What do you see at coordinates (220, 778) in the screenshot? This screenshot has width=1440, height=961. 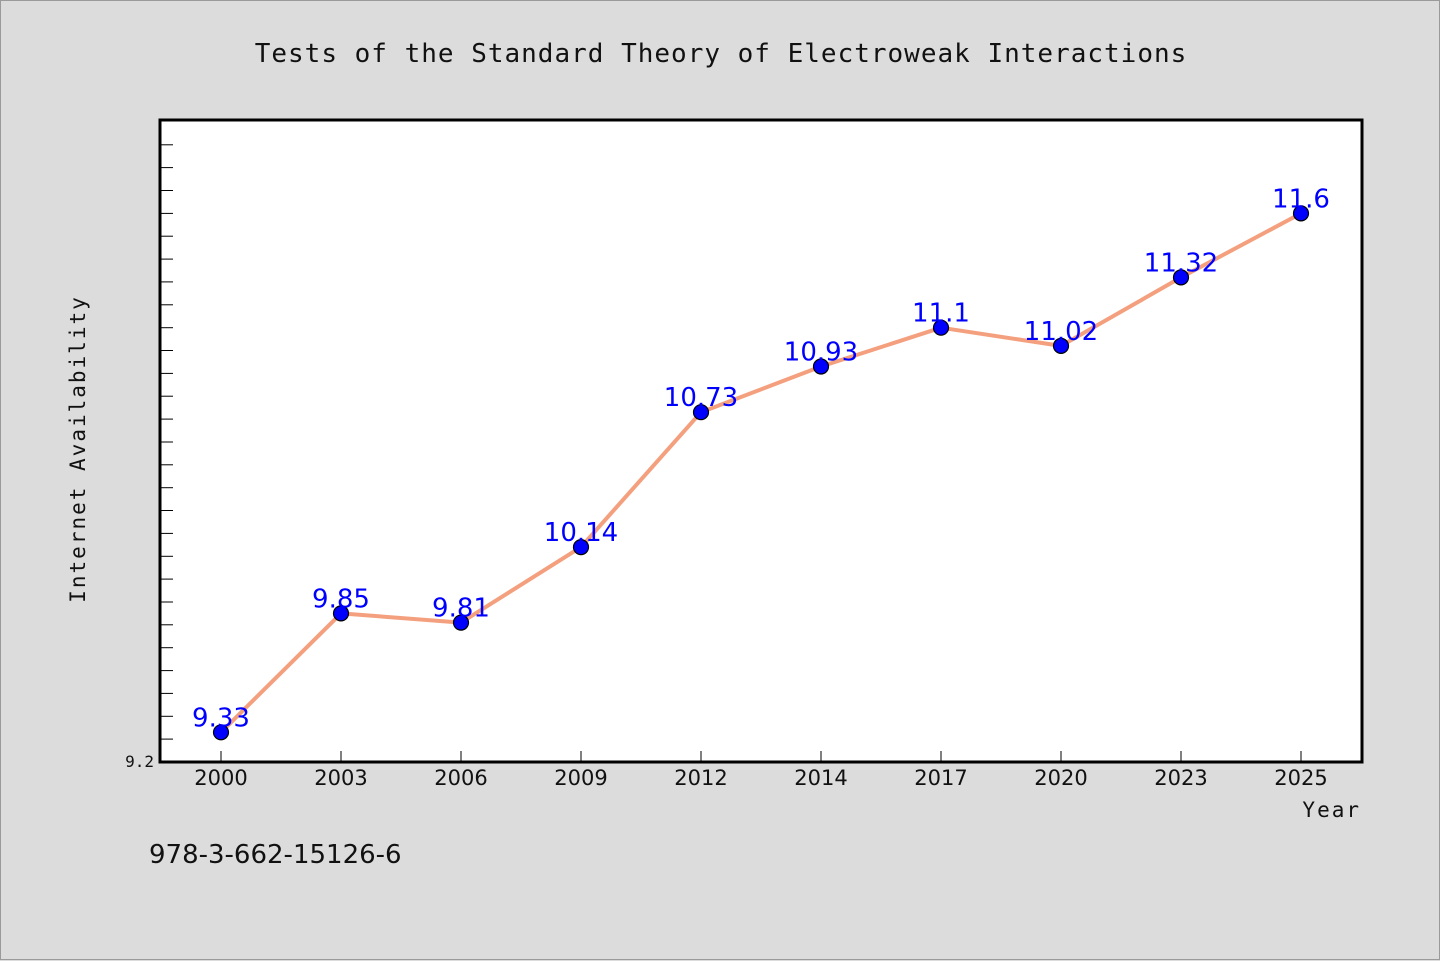 I see `x-tick-label: 2000` at bounding box center [220, 778].